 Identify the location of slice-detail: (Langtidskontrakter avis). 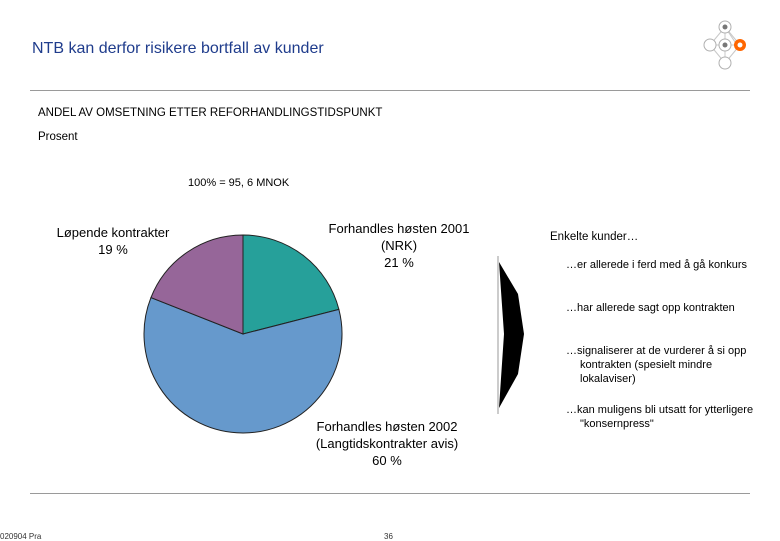
(387, 443).